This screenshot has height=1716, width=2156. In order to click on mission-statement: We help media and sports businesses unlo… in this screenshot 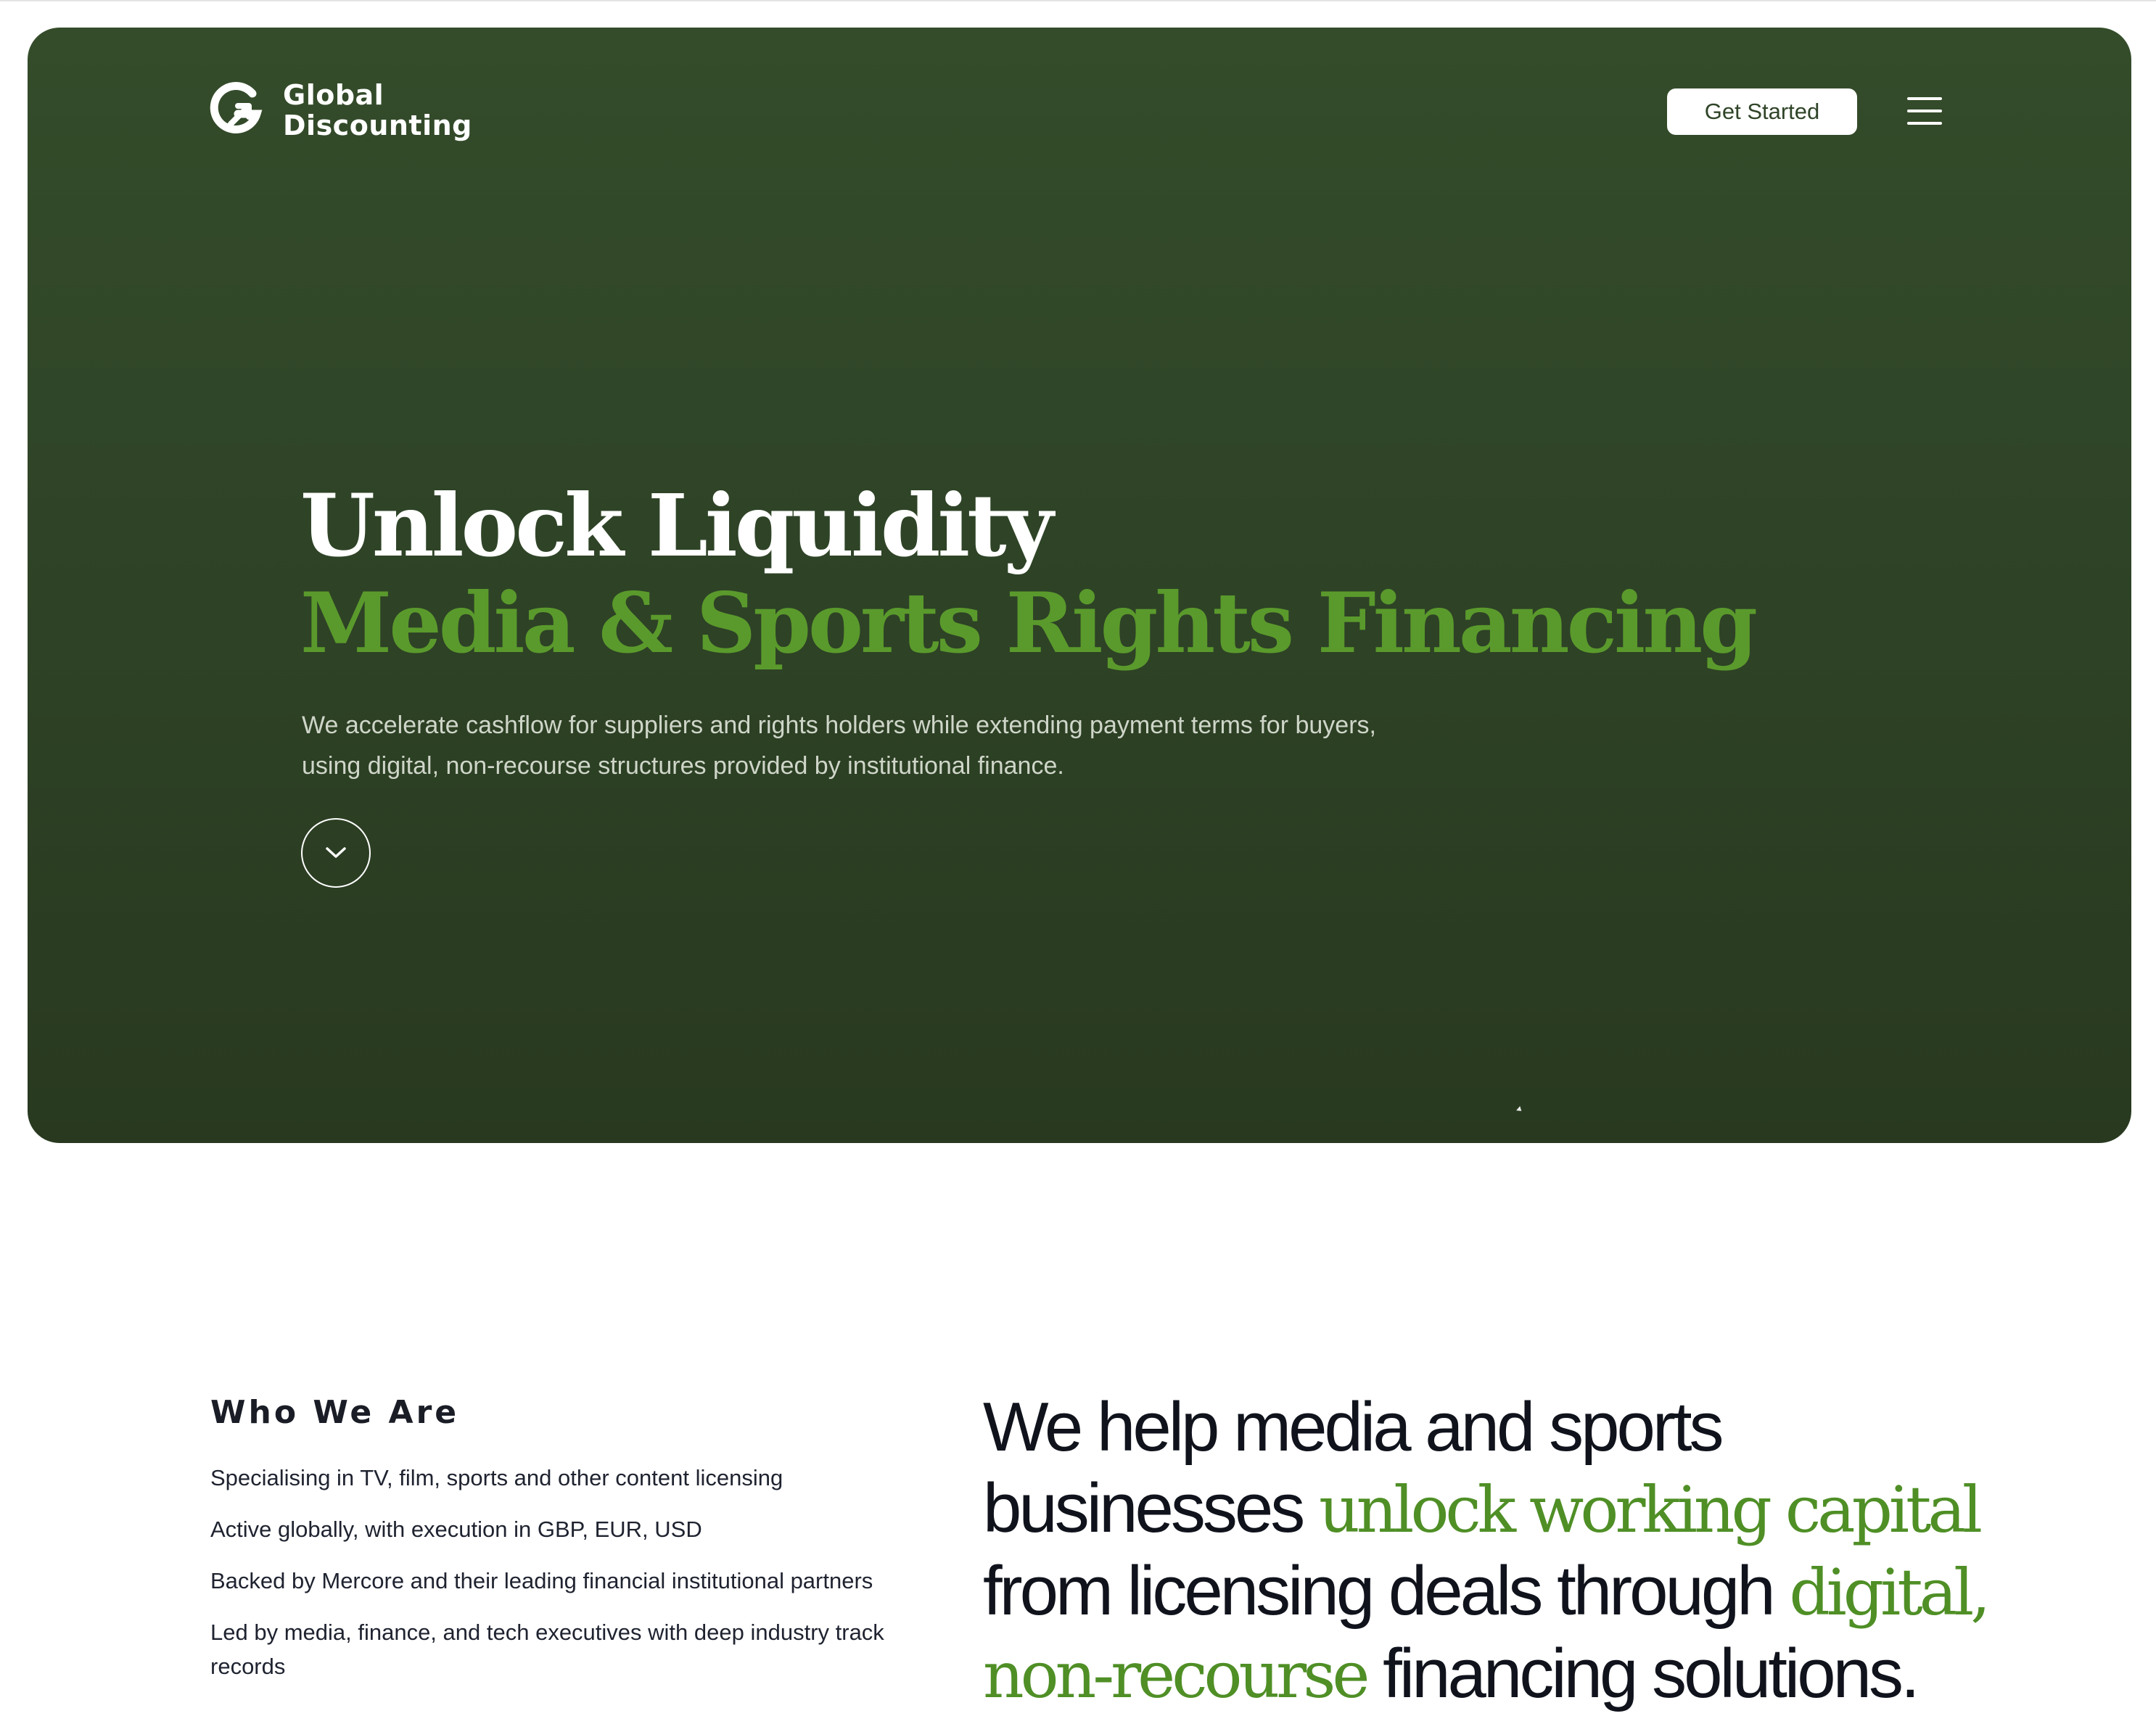, I will do `click(1491, 1551)`.